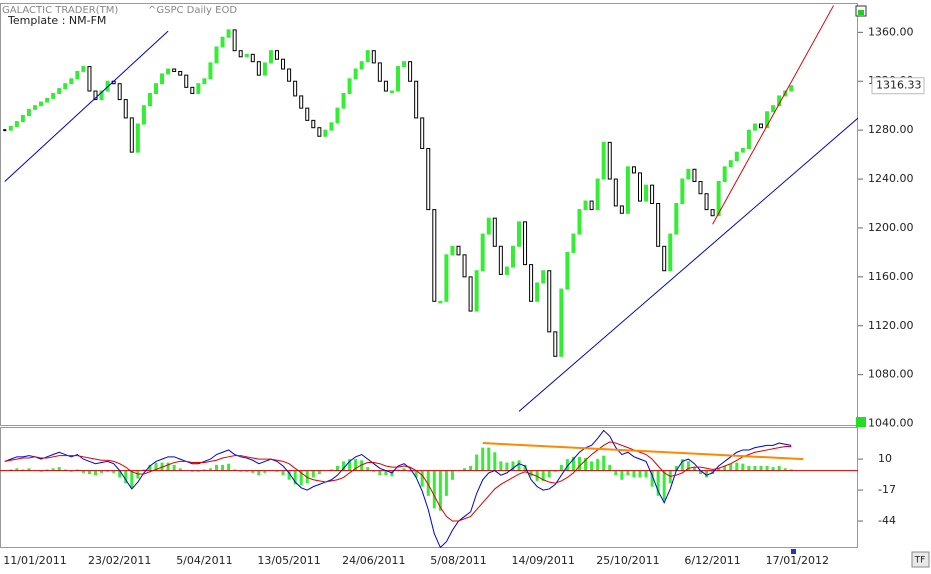 Image resolution: width=931 pixels, height=574 pixels. I want to click on y-tick-label: 1200.00, so click(891, 227).